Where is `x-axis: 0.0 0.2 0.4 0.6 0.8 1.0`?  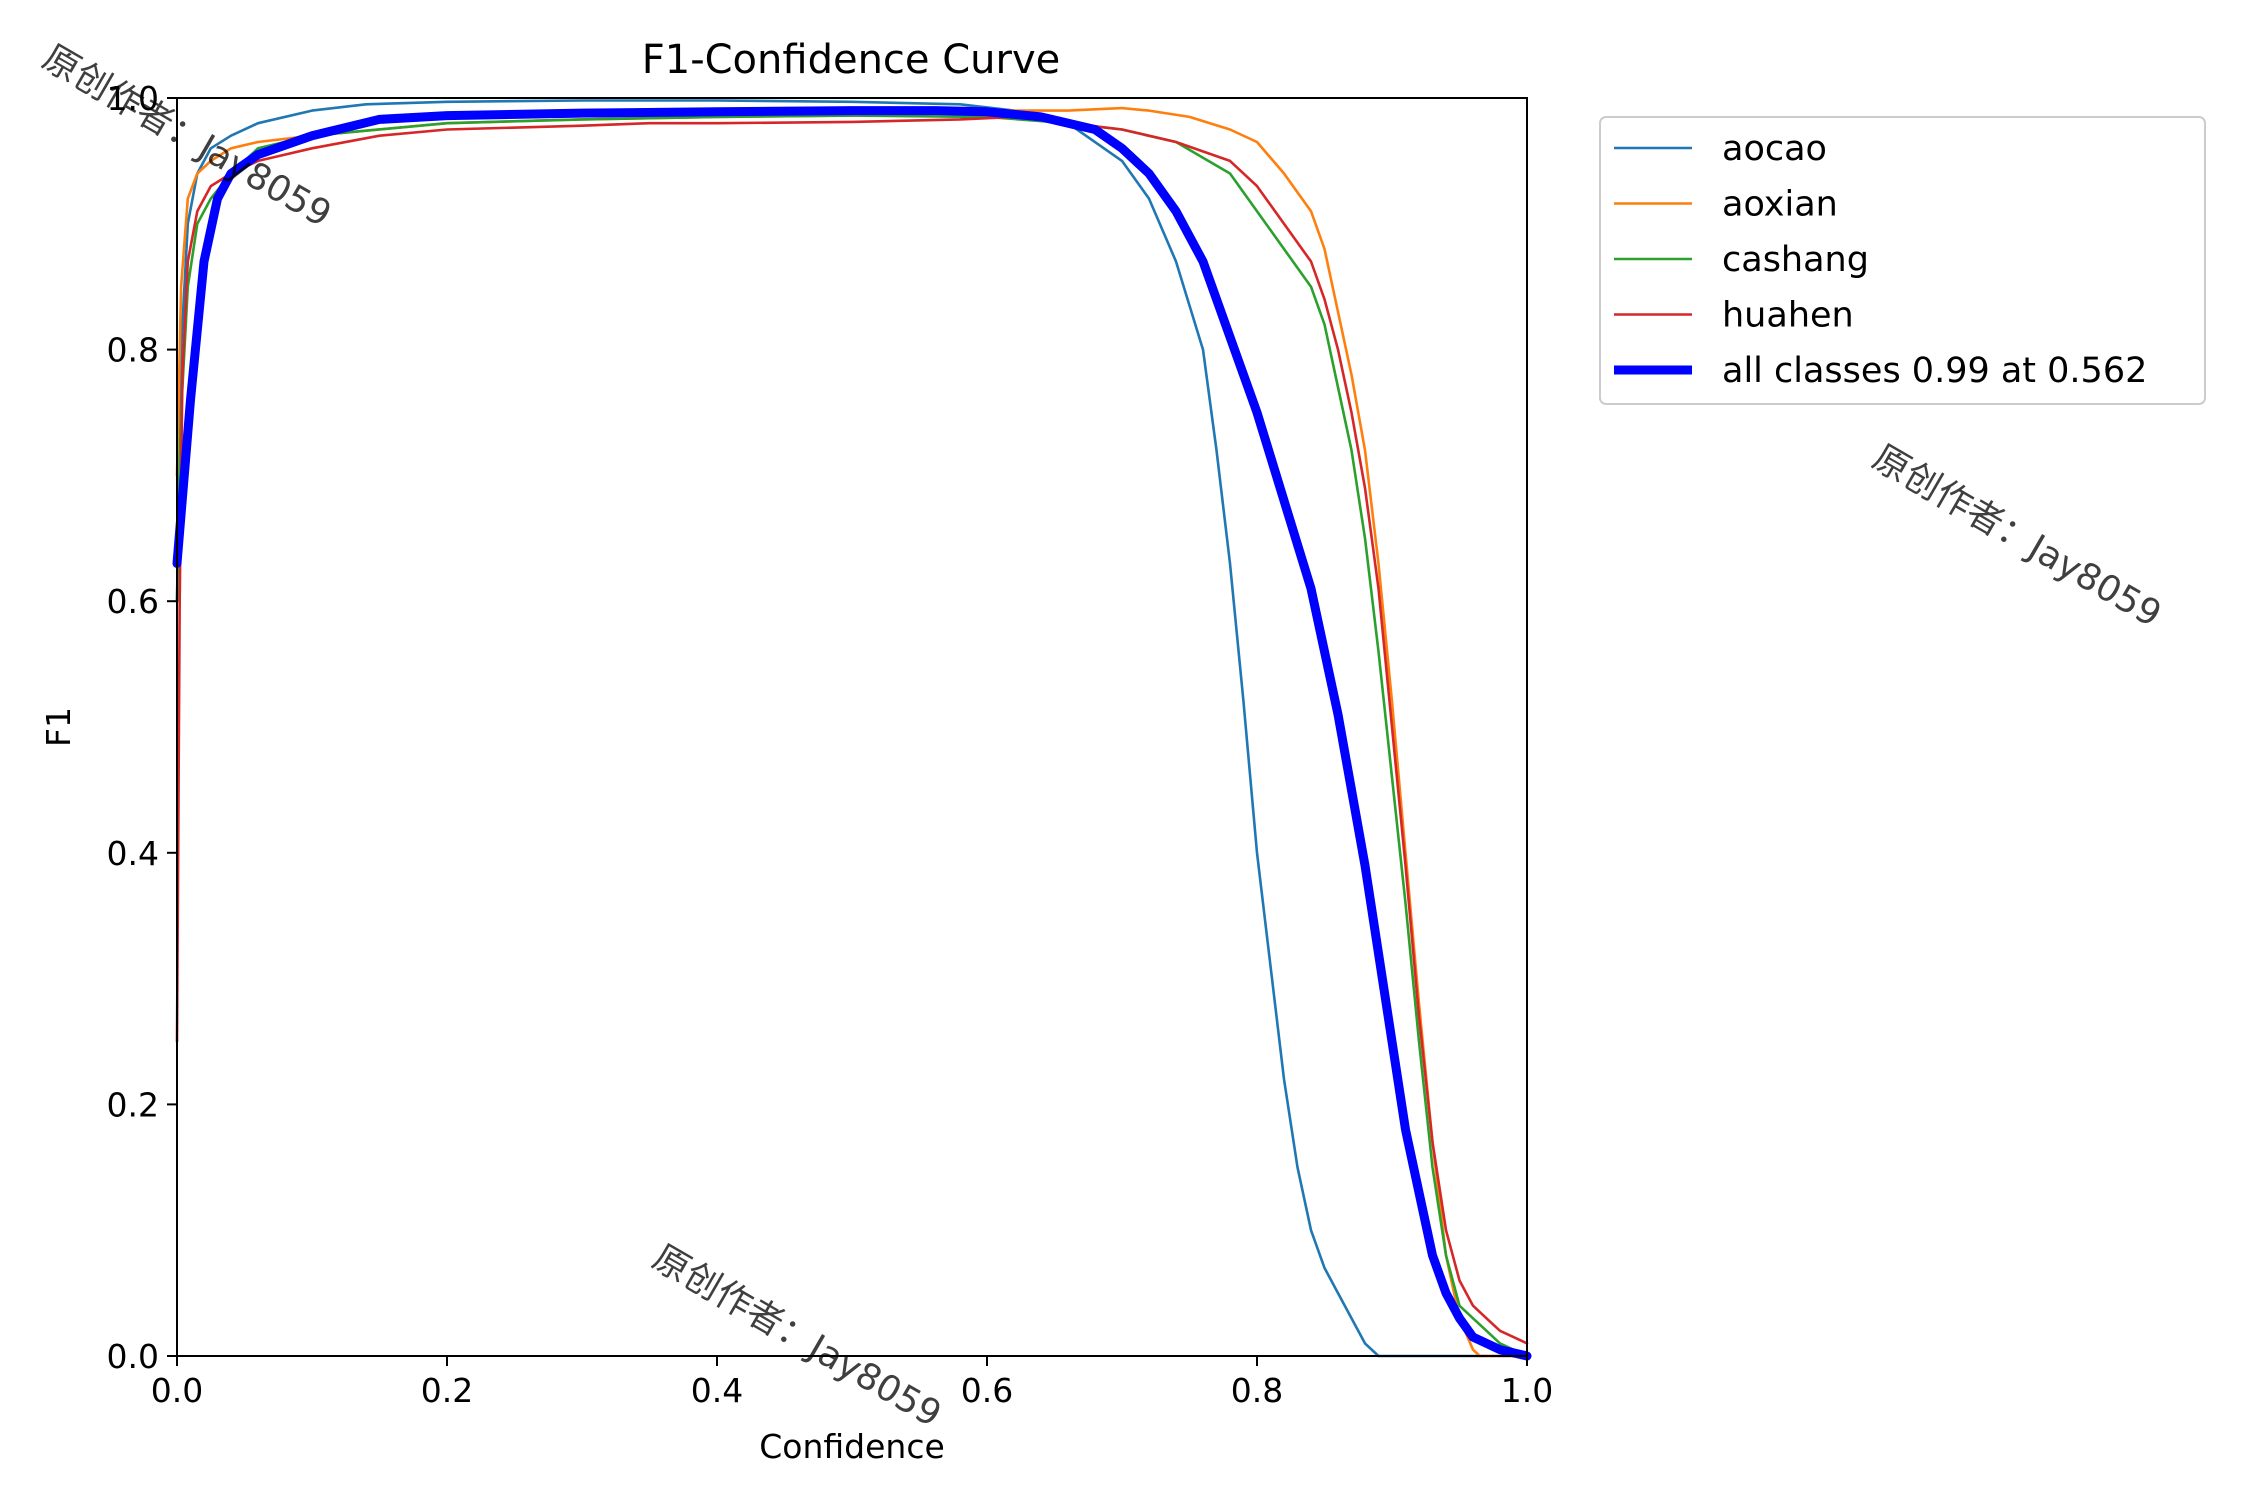 x-axis: 0.0 0.2 0.4 0.6 0.8 1.0 is located at coordinates (852, 1383).